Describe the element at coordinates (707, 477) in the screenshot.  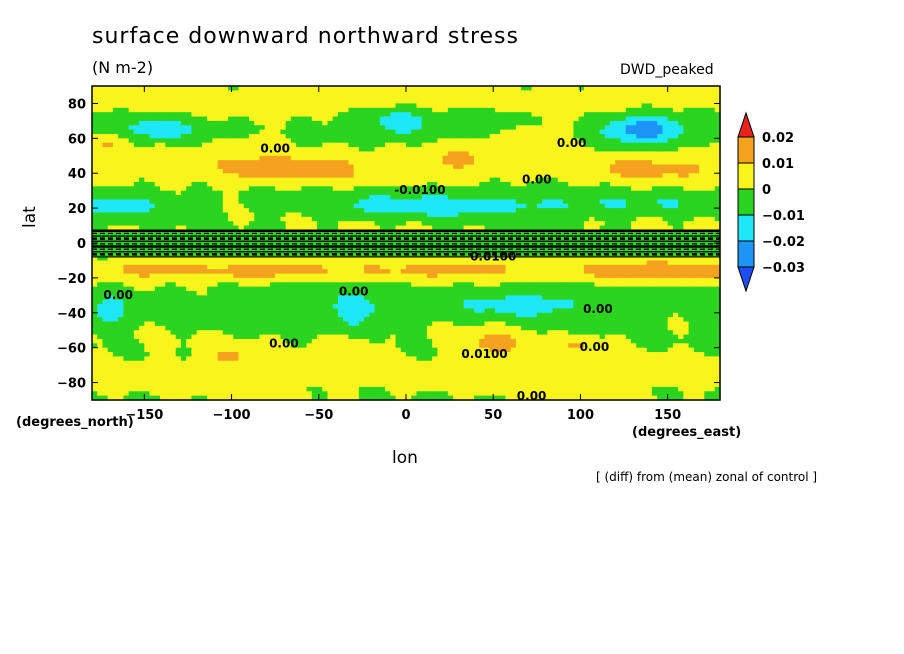
I see `footnote: [ (diff) from (mean) zonal of control ]` at that location.